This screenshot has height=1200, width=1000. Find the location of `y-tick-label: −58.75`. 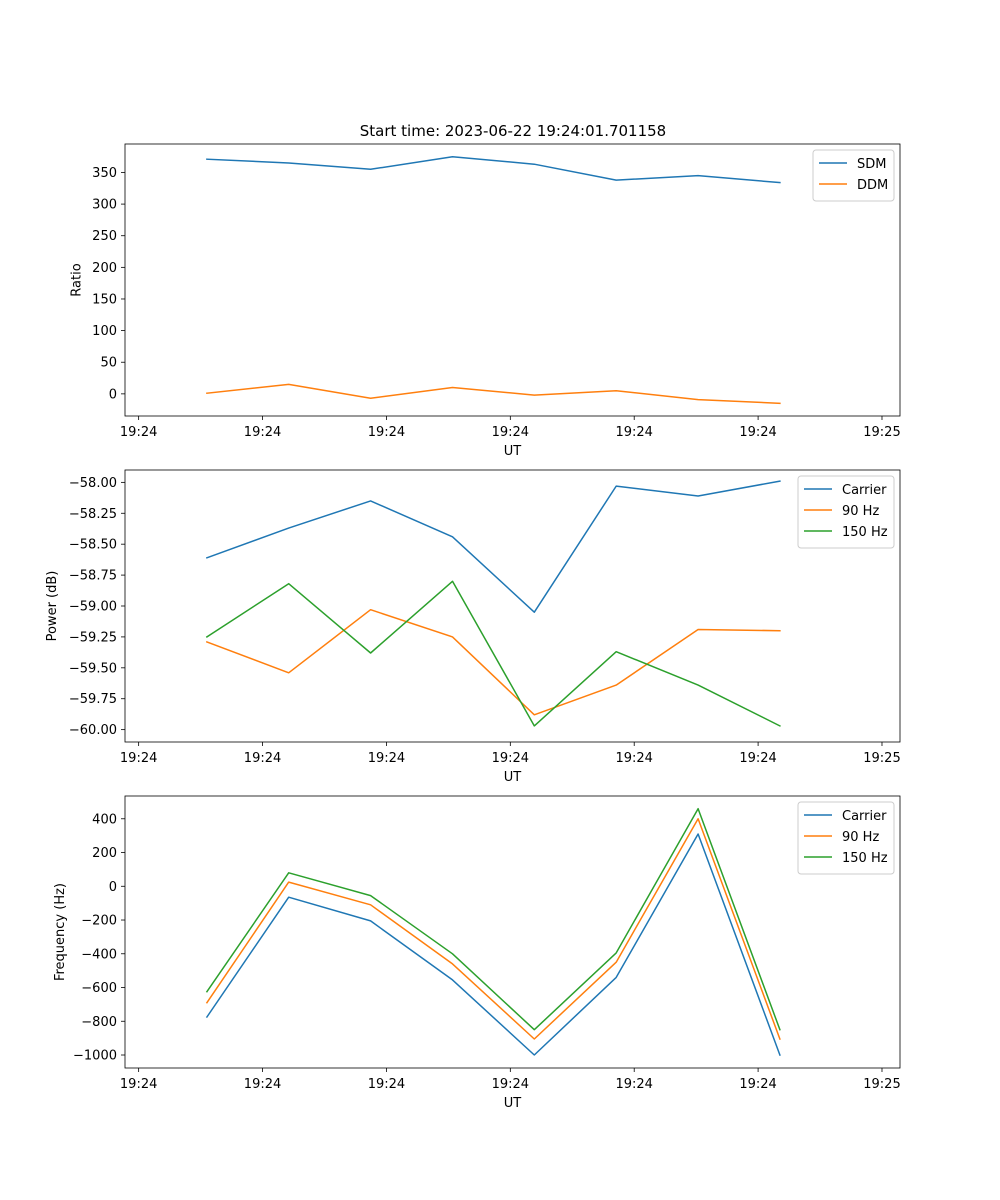

y-tick-label: −58.75 is located at coordinates (93, 576).